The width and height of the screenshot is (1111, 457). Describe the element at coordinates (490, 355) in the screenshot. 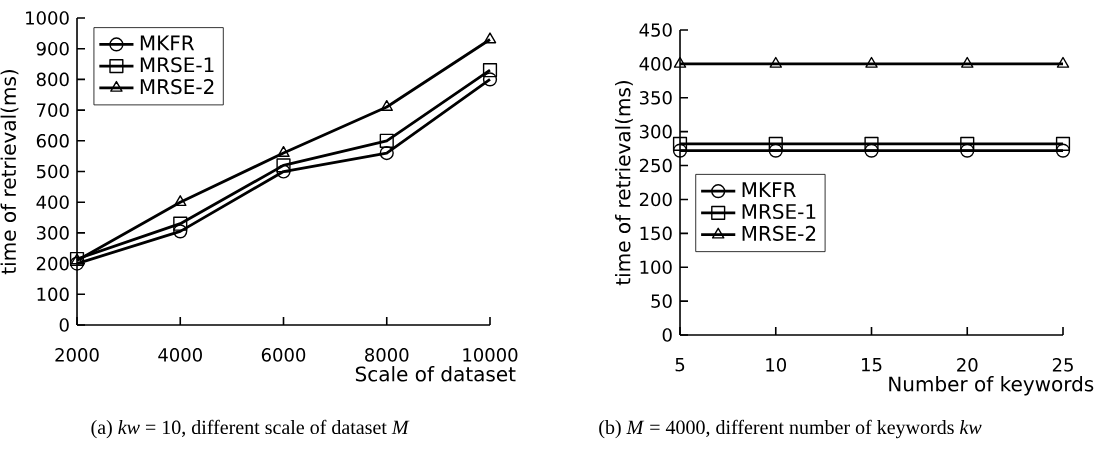

I see `x-tick-label: 10000` at that location.